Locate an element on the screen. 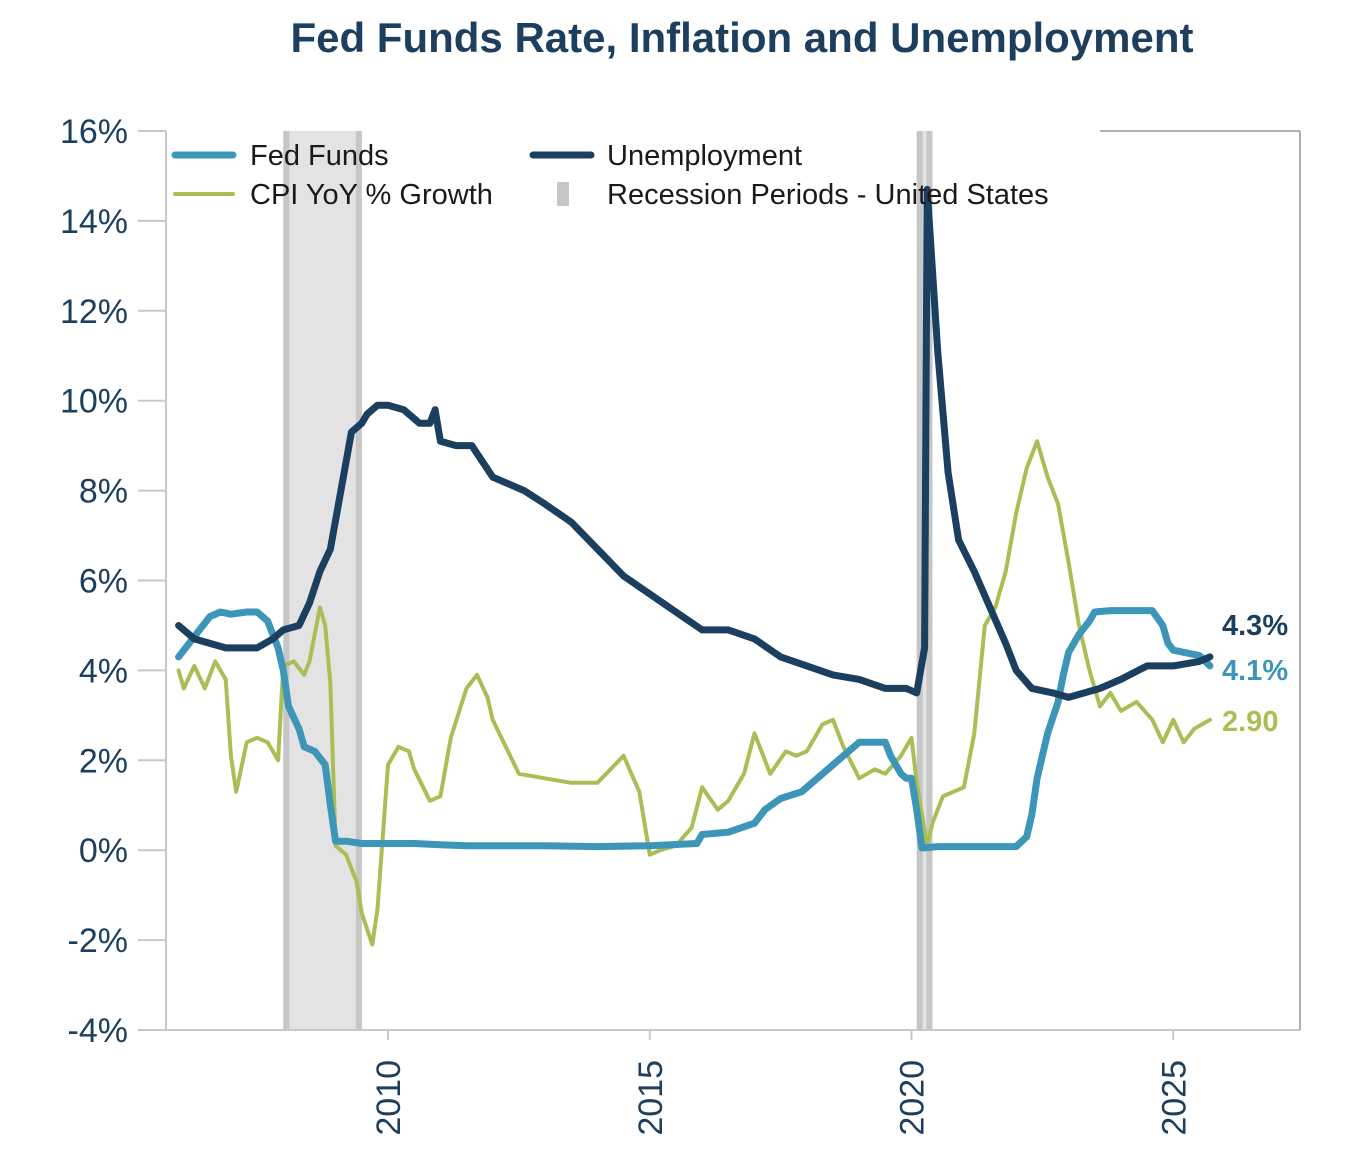 Image resolution: width=1352 pixels, height=1160 pixels. x-tick-label: 2025 is located at coordinates (1174, 1098).